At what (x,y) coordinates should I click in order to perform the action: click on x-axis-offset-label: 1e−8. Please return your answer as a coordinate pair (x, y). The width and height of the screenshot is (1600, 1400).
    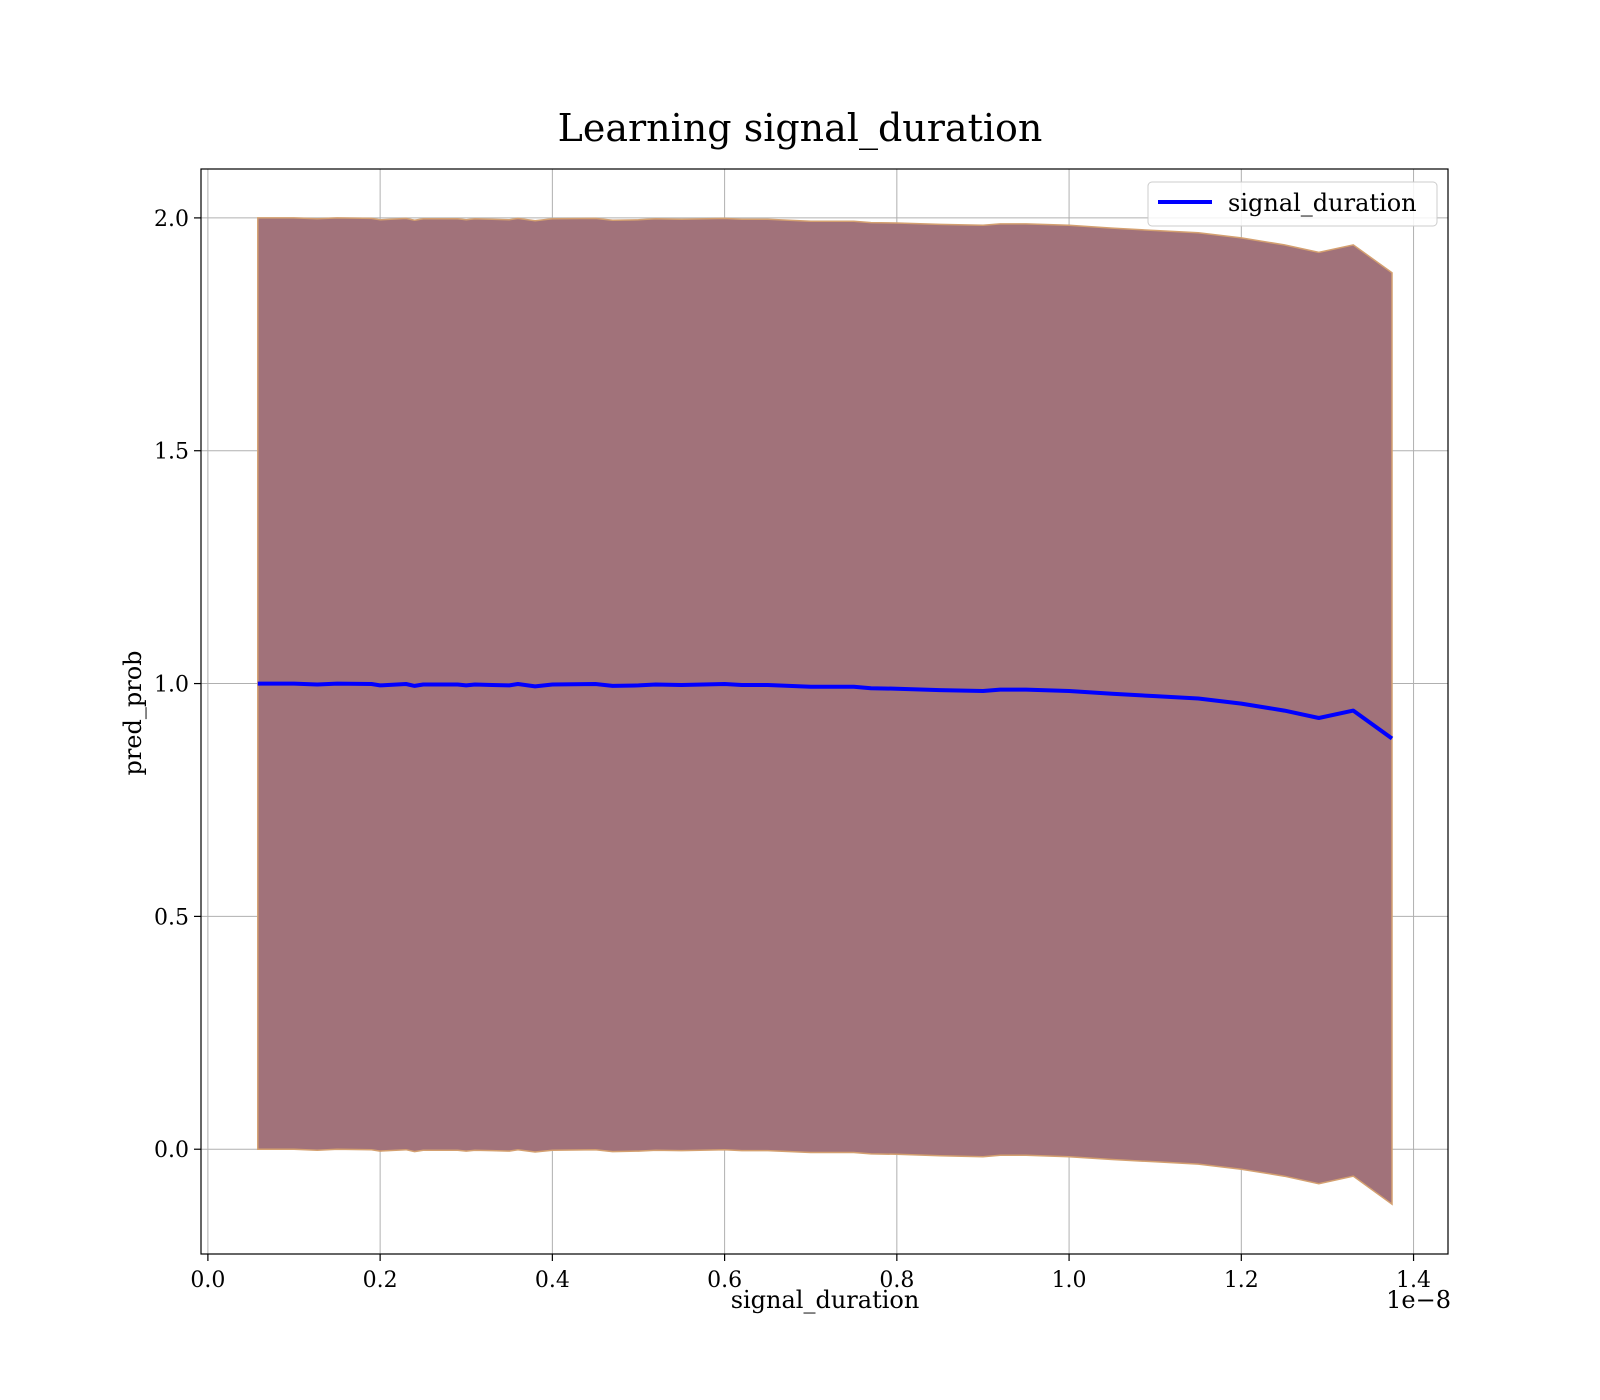
    Looking at the image, I should click on (1418, 1300).